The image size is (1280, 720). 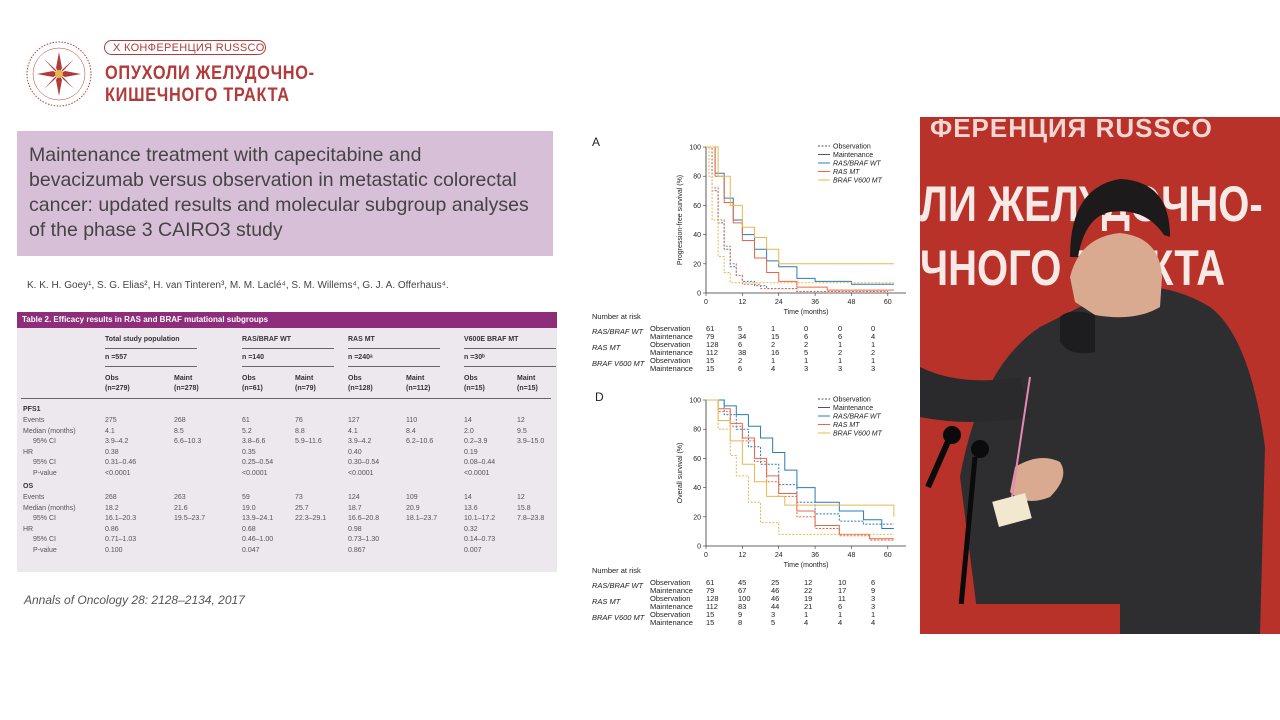 What do you see at coordinates (842, 598) in the screenshot?
I see `risk-count: 11` at bounding box center [842, 598].